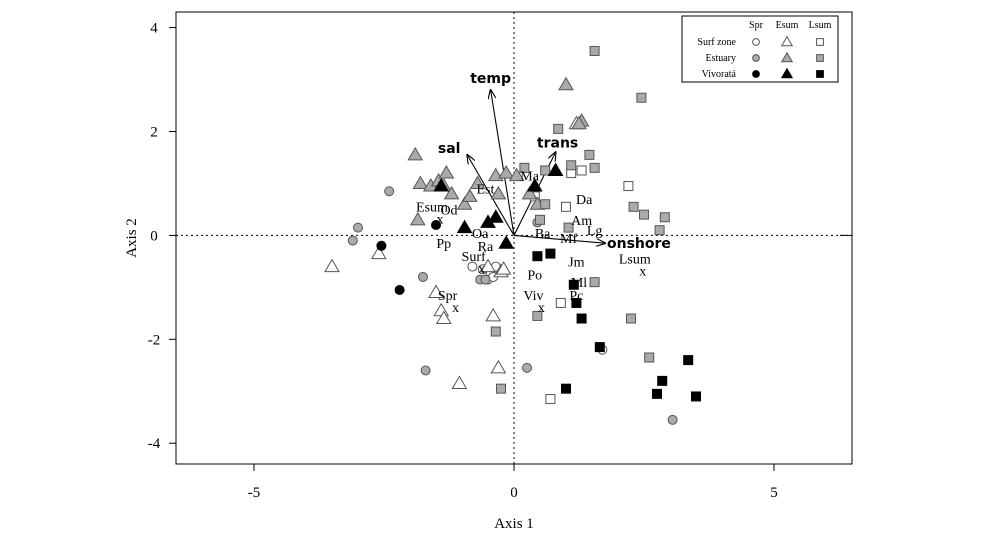 Image resolution: width=998 pixels, height=534 pixels. What do you see at coordinates (154, 340) in the screenshot?
I see `y-tick-label: -2` at bounding box center [154, 340].